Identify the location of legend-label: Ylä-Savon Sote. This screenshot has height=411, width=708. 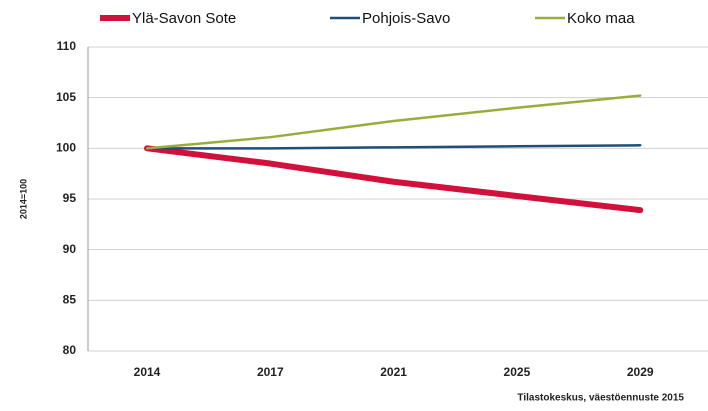
(184, 18).